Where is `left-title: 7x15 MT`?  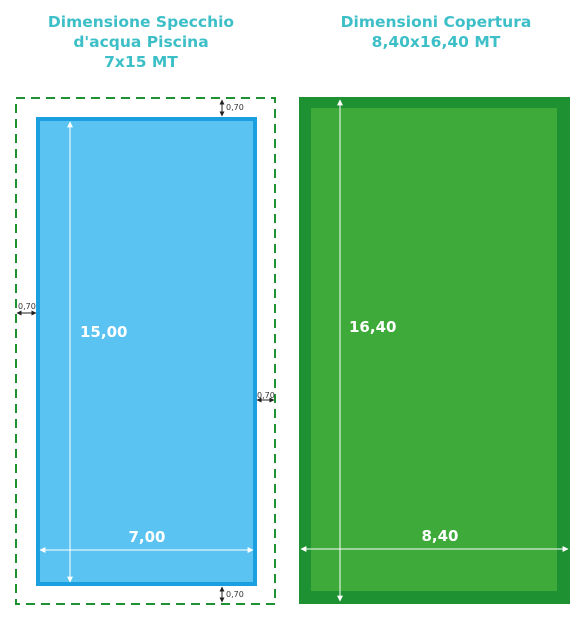 left-title: 7x15 MT is located at coordinates (141, 62).